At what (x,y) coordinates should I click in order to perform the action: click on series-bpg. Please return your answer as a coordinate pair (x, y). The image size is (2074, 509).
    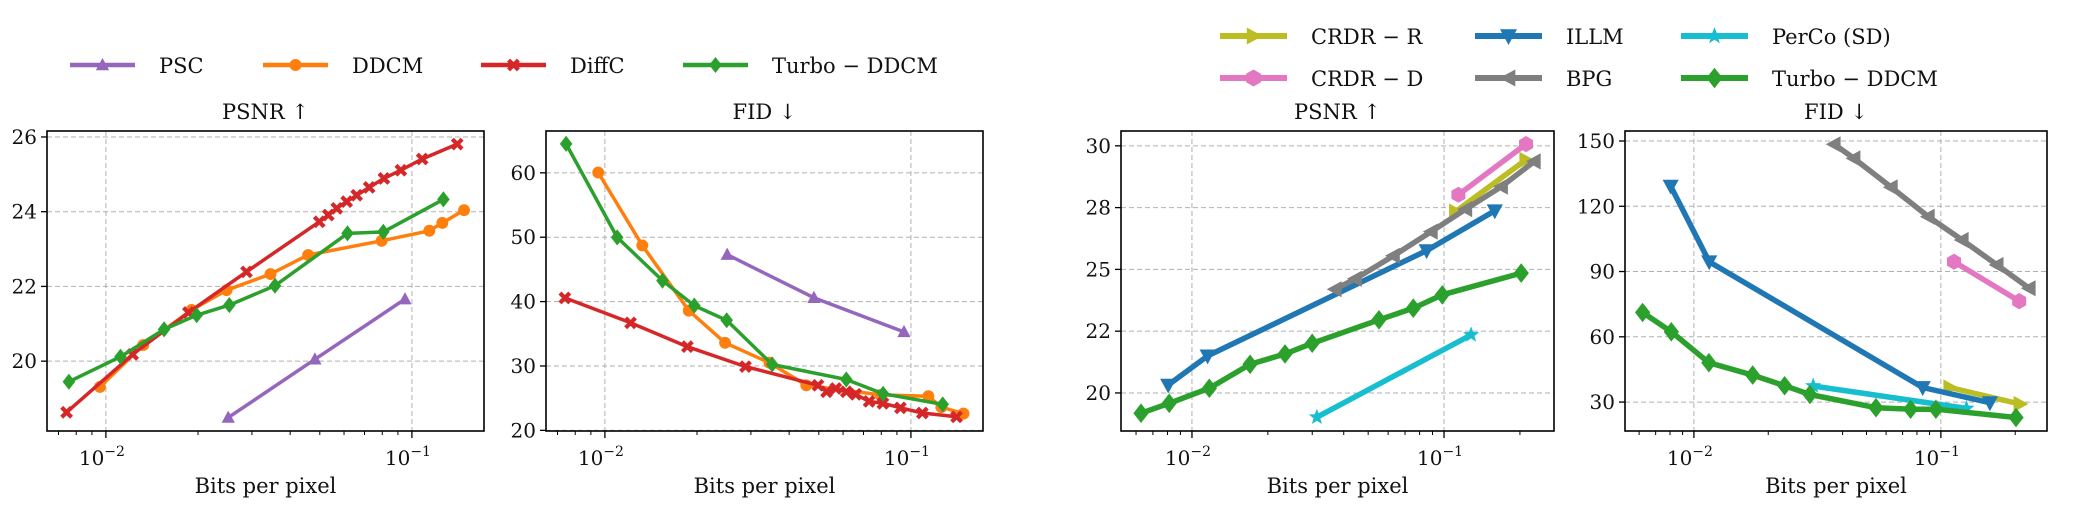
    Looking at the image, I should click on (1930, 216).